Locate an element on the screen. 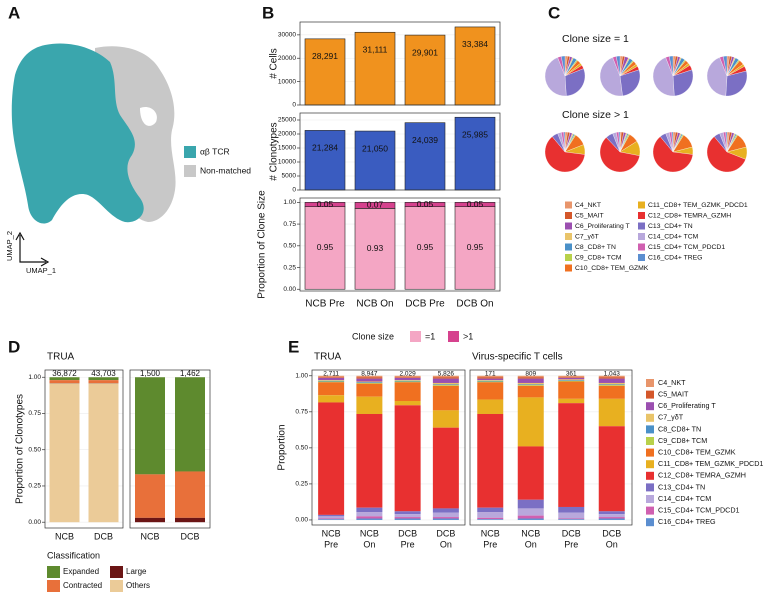 Image resolution: width=775 pixels, height=594 pixels. total-label: 1,462 is located at coordinates (190, 373).